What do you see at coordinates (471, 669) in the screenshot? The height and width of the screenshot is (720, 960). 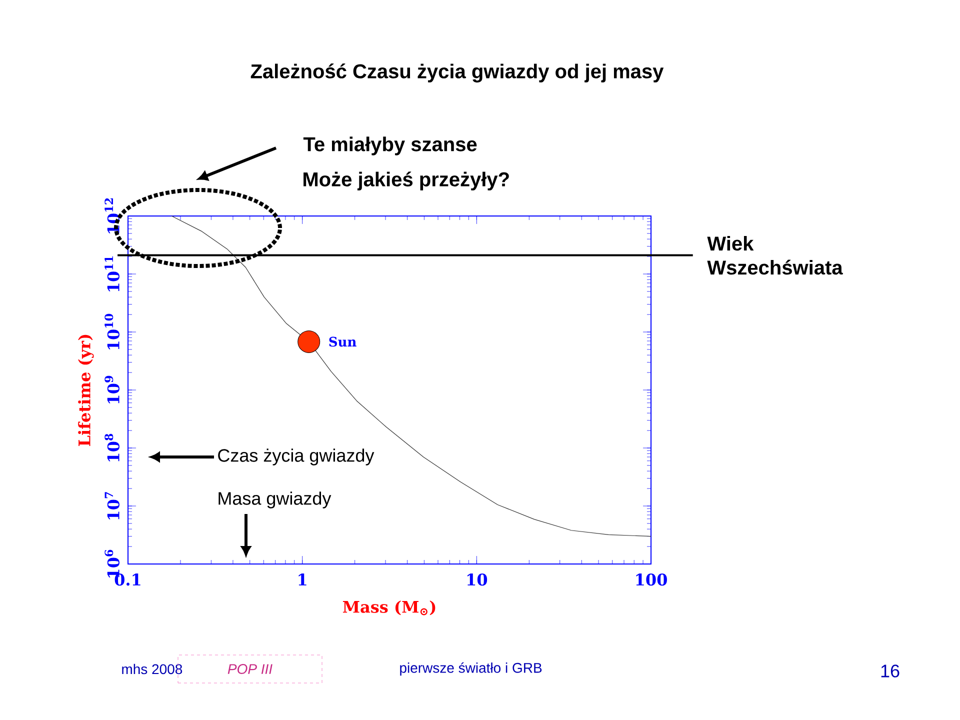 I see `text: pierwsze światło i GRB` at bounding box center [471, 669].